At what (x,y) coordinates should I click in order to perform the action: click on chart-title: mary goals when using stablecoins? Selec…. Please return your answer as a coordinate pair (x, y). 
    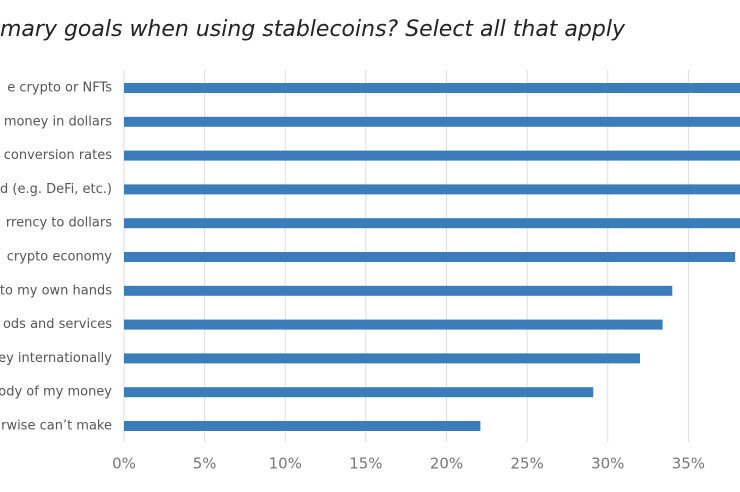
    Looking at the image, I should click on (313, 29).